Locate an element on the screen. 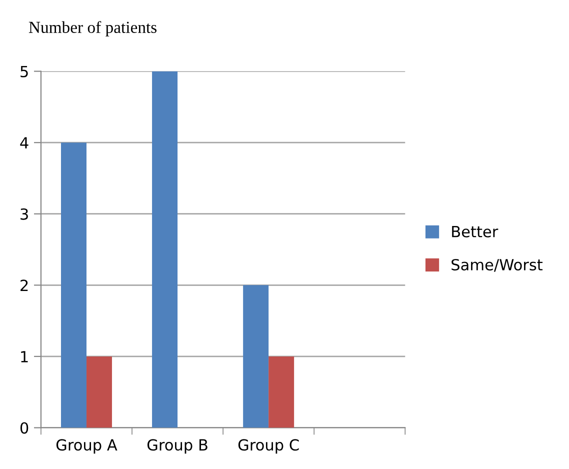 This screenshot has width=569, height=469. y-tick-label: 2 is located at coordinates (24, 285).